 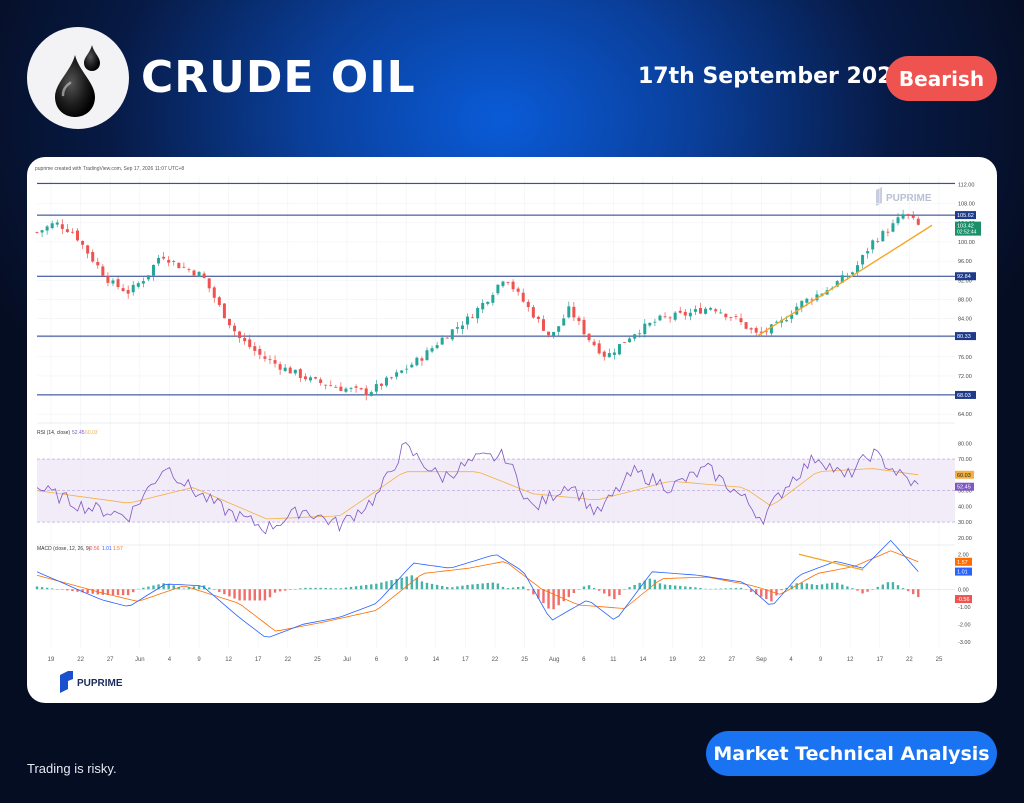 What do you see at coordinates (53, 433) in the screenshot?
I see `rsi-legend: RSI (14, close)` at bounding box center [53, 433].